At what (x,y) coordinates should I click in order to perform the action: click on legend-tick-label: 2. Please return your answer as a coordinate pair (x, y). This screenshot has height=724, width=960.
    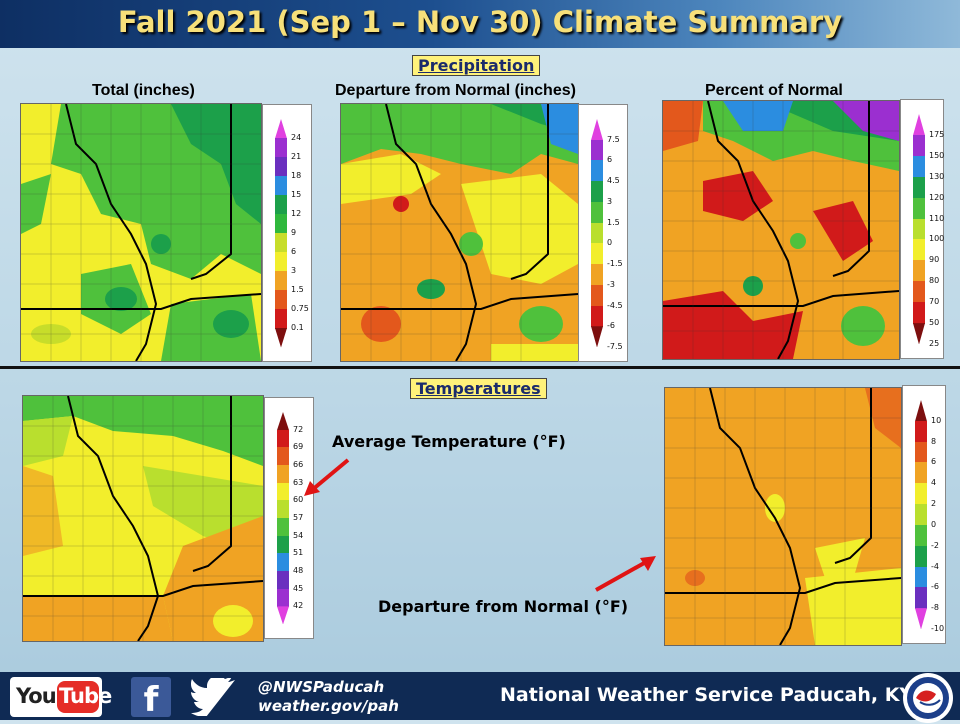
    Looking at the image, I should click on (934, 504).